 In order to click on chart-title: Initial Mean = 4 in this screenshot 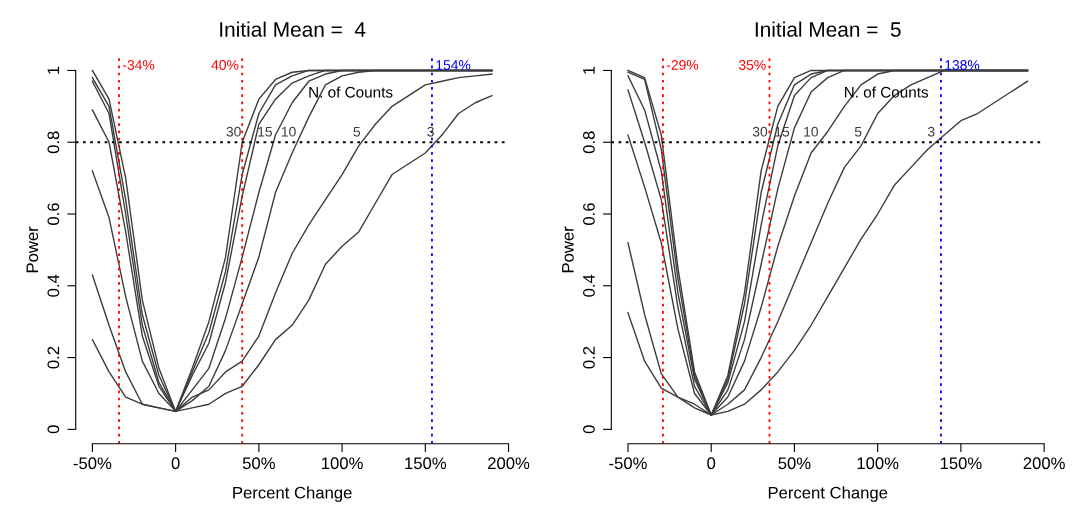, I will do `click(293, 29)`.